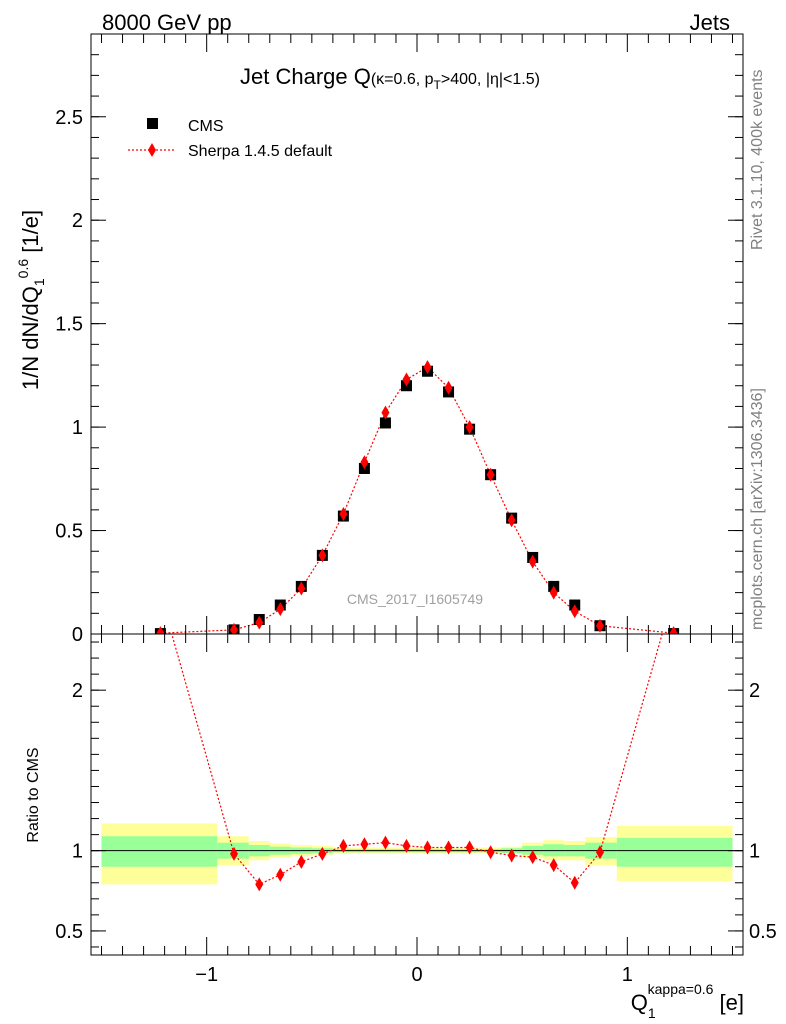 Image resolution: width=786 pixels, height=1024 pixels. Describe the element at coordinates (206, 126) in the screenshot. I see `legend-cms-label: CMS` at that location.